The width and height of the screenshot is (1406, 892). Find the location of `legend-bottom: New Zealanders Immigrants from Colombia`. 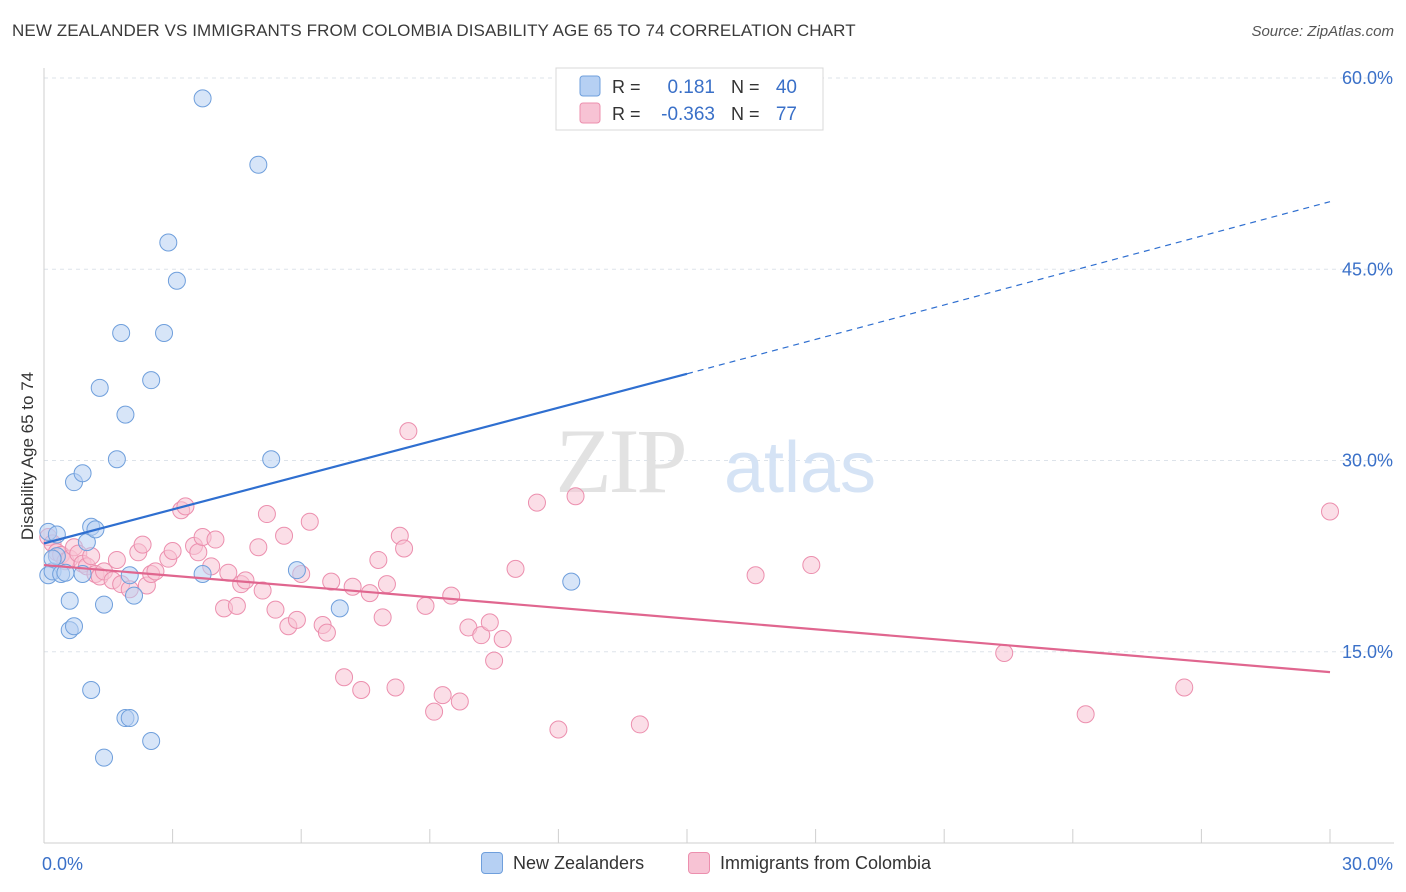

legend-bottom: New Zealanders Immigrants from Colombia is located at coordinates (703, 865).